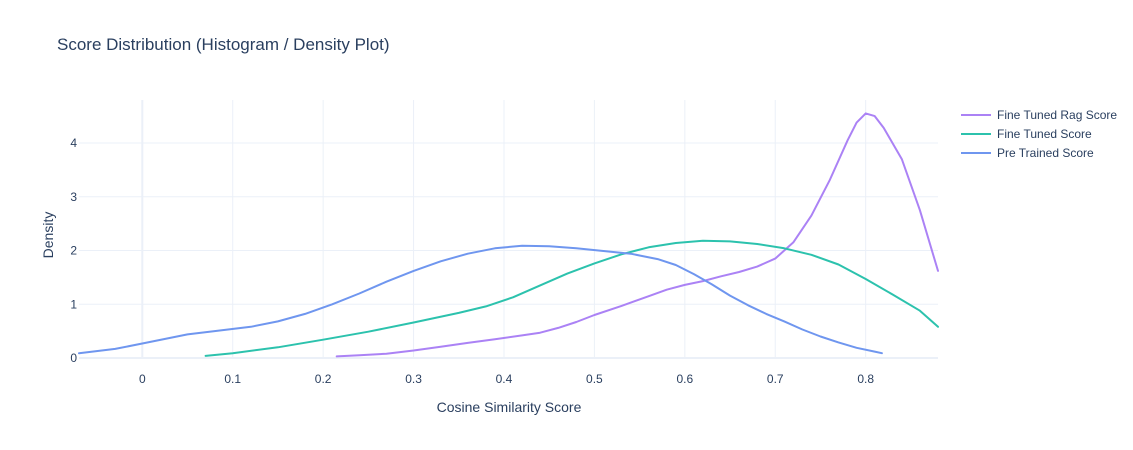 The width and height of the screenshot is (1133, 450). I want to click on x-tick-label: 0.4, so click(504, 379).